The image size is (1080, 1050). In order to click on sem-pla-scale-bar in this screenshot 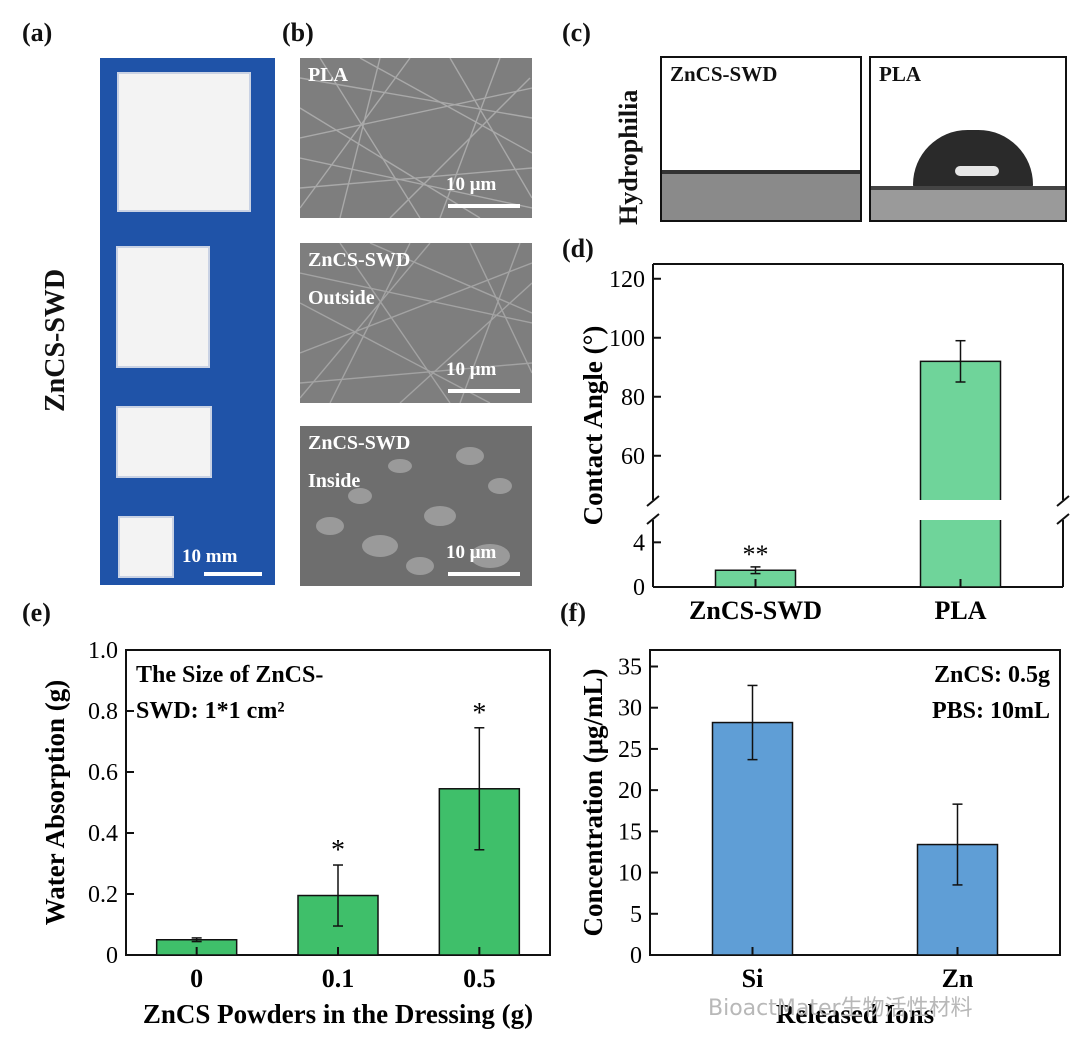, I will do `click(484, 206)`.